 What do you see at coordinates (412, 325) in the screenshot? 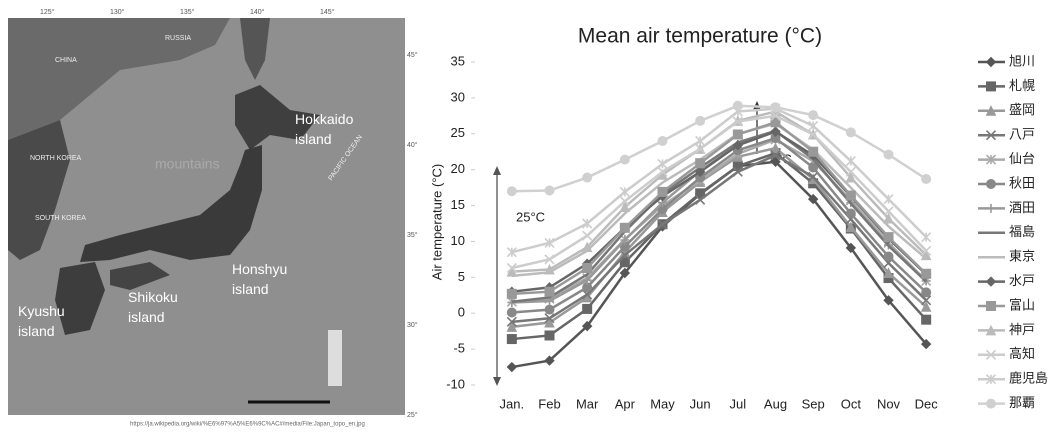
I see `map-lat-label: 30°` at bounding box center [412, 325].